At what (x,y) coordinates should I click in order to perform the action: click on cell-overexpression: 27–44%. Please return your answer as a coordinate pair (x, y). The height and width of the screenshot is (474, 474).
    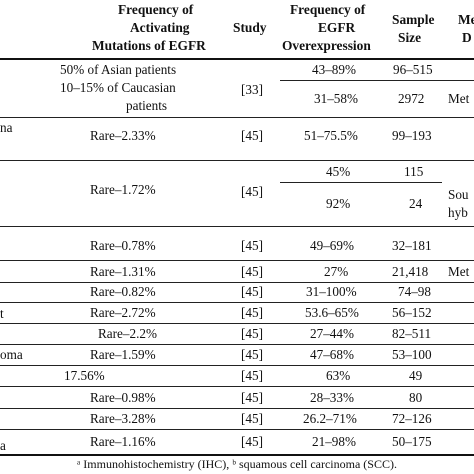
    Looking at the image, I should click on (332, 333).